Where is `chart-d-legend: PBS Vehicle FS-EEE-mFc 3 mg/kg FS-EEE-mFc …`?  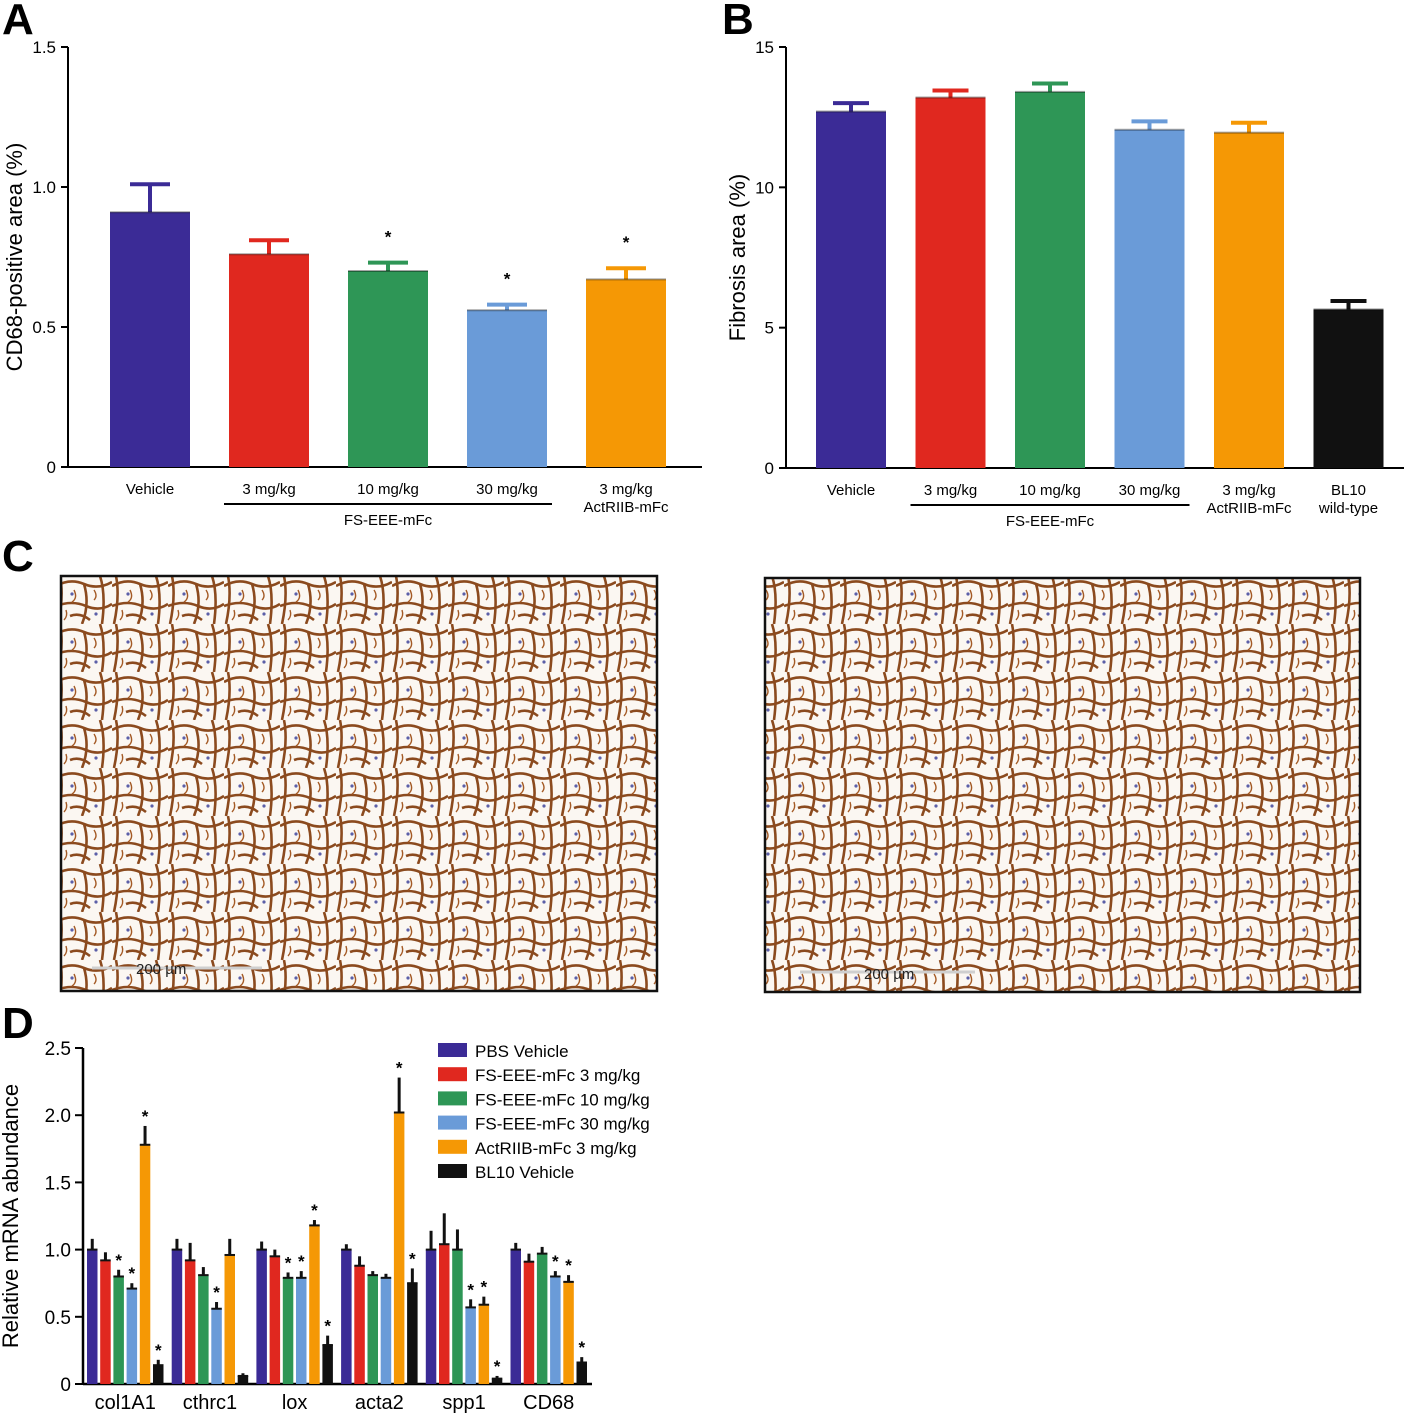 chart-d-legend: PBS Vehicle FS-EEE-mFc 3 mg/kg FS-EEE-mFc … is located at coordinates (544, 1112).